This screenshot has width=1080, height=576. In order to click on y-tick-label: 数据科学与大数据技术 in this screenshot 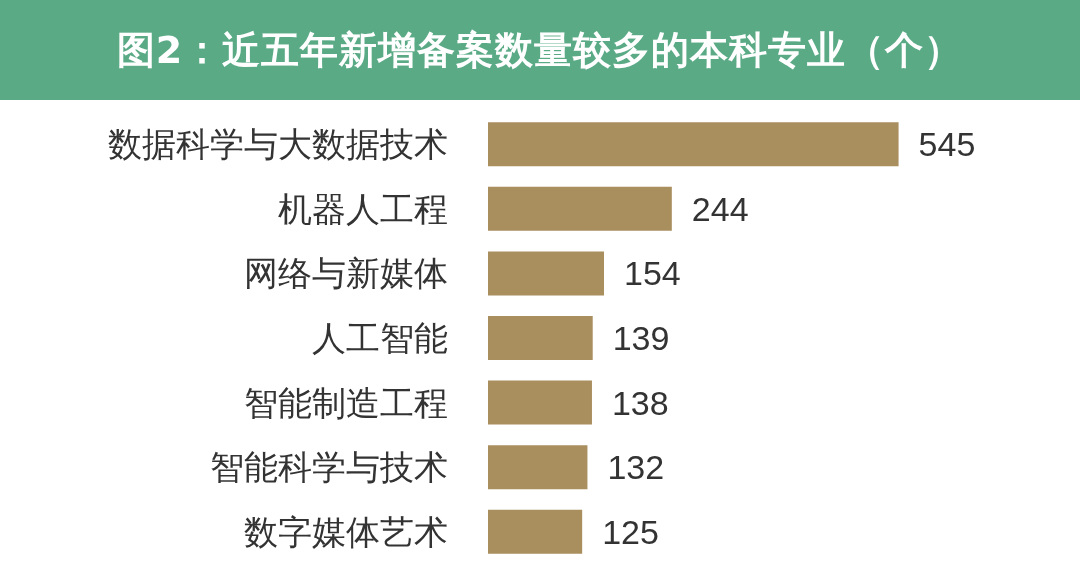, I will do `click(278, 144)`.